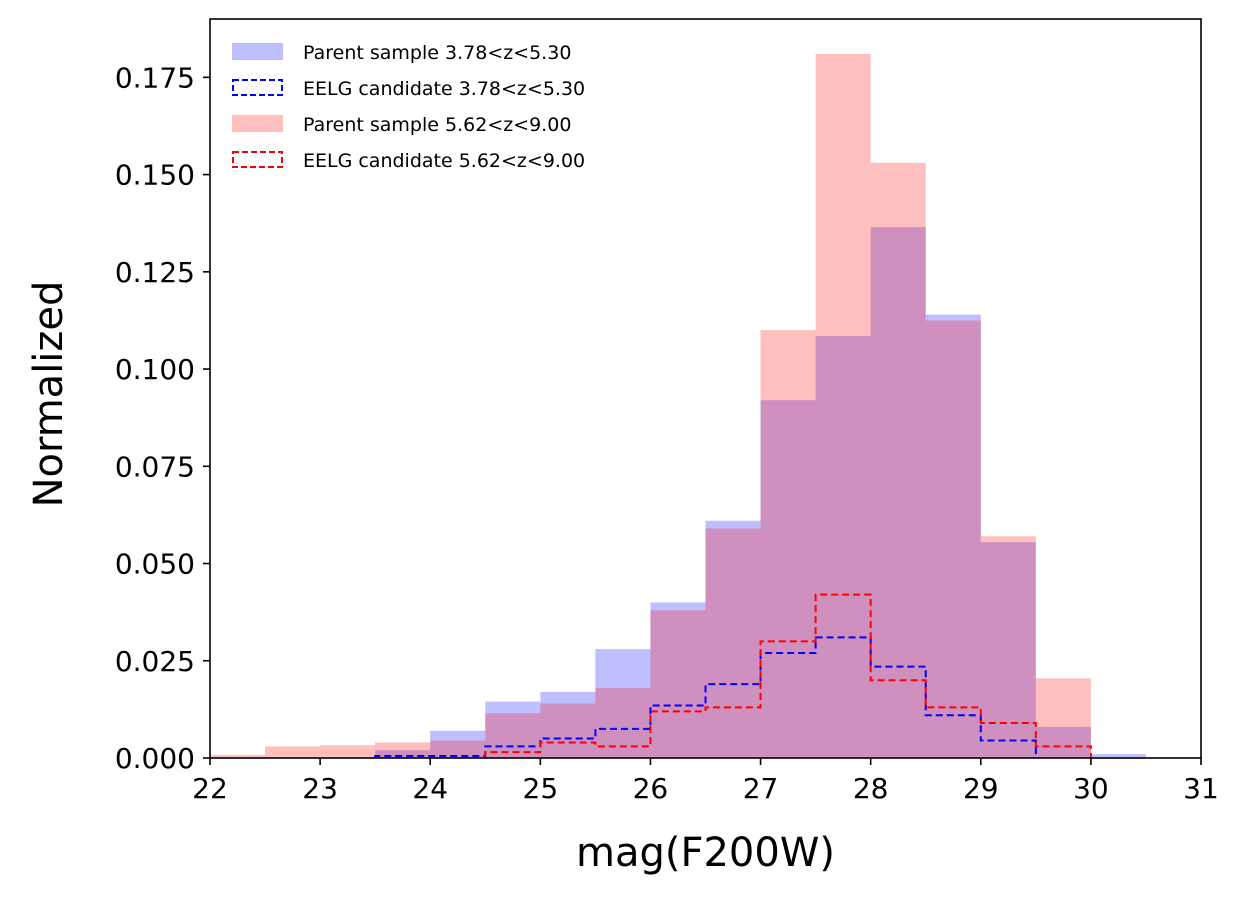 Image resolution: width=1246 pixels, height=899 pixels. What do you see at coordinates (155, 175) in the screenshot?
I see `y-tick-label-6: 0.150` at bounding box center [155, 175].